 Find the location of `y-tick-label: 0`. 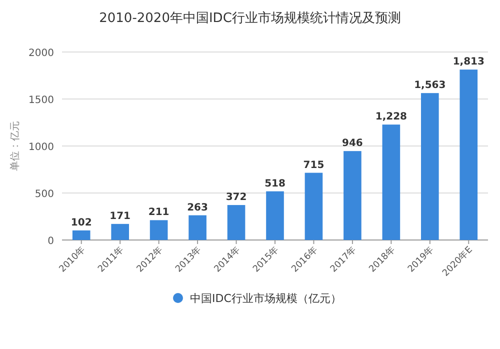

y-tick-label: 0 is located at coordinates (51, 241).